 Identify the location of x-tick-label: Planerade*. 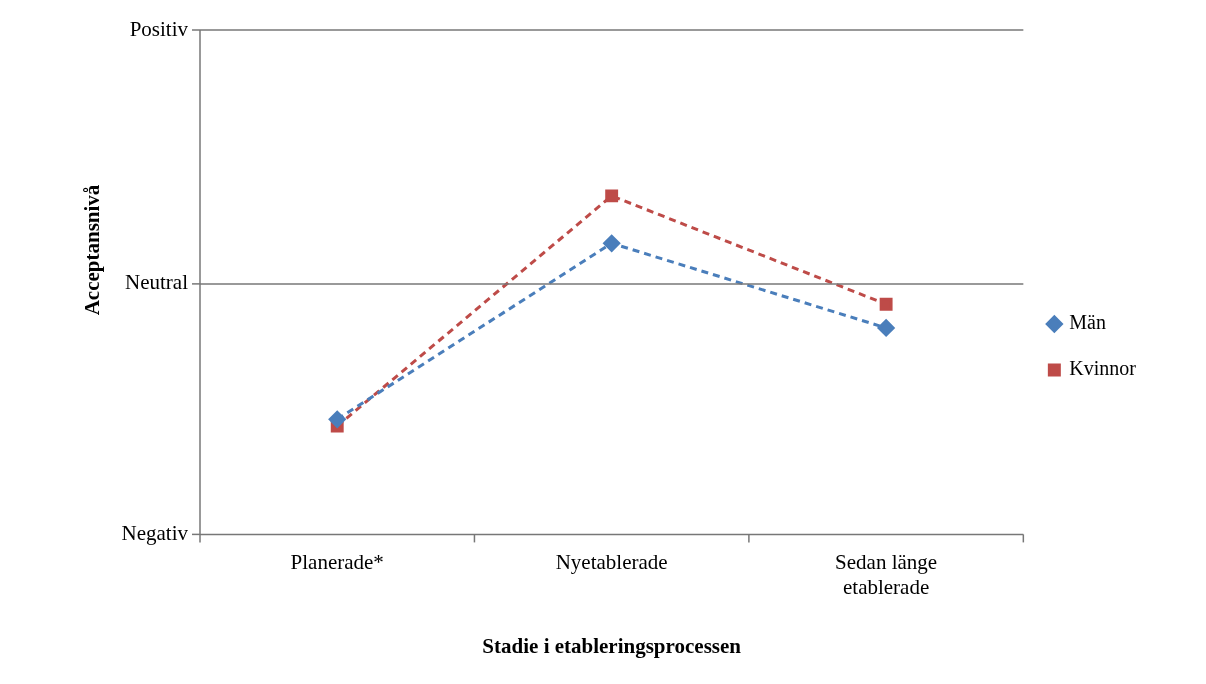
(337, 561).